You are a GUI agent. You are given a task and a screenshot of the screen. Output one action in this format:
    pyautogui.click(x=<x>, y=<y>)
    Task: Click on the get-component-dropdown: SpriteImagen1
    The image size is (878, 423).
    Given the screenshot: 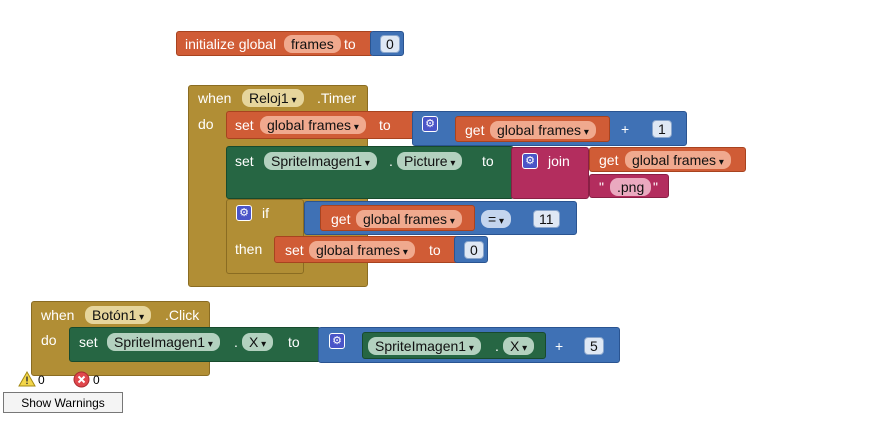 What is the action you would take?
    pyautogui.click(x=424, y=346)
    